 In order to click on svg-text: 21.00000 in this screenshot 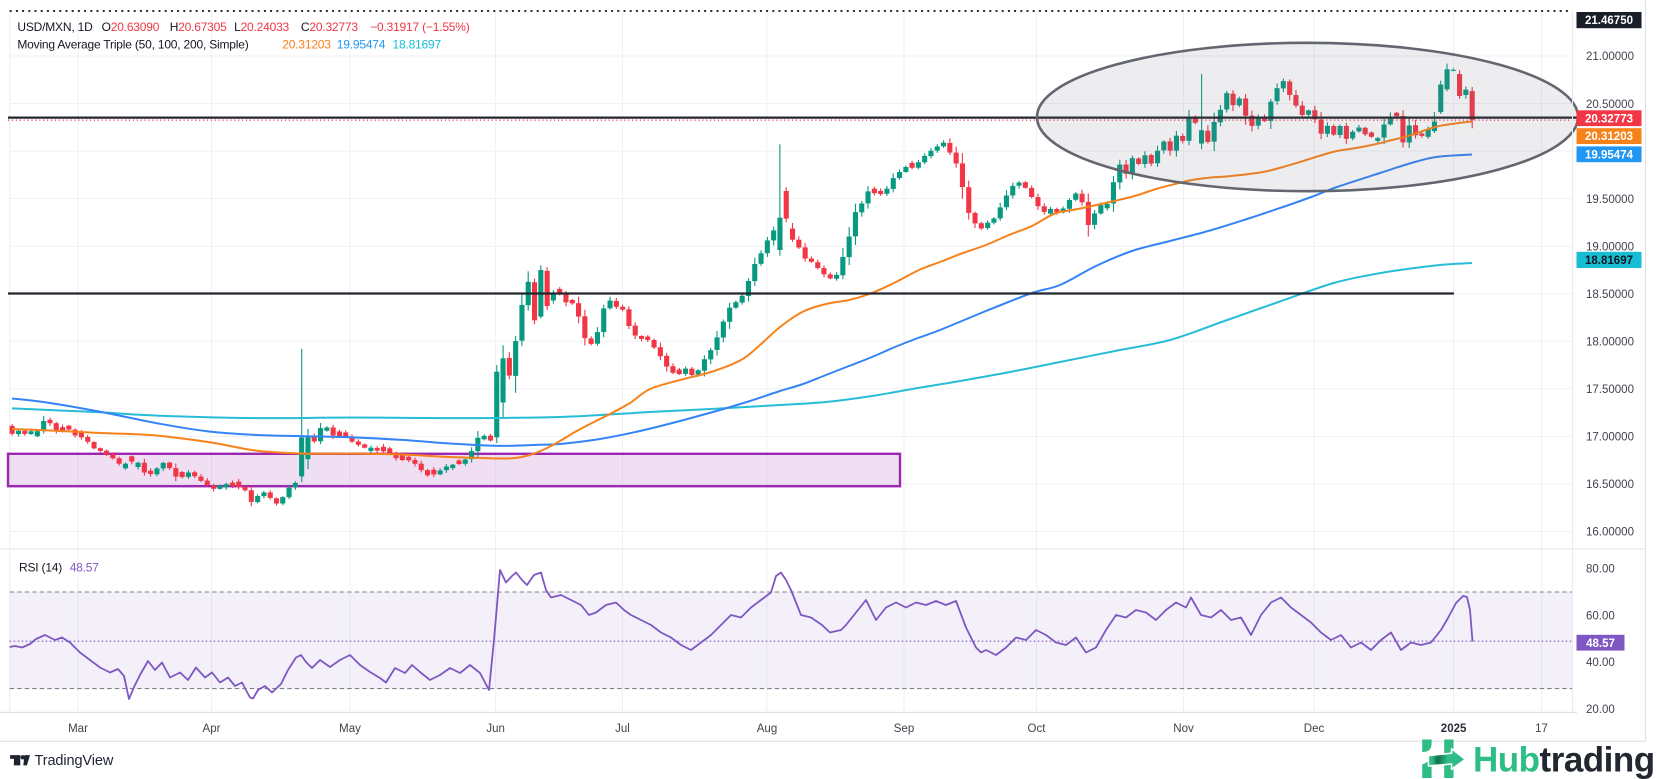, I will do `click(1610, 57)`.